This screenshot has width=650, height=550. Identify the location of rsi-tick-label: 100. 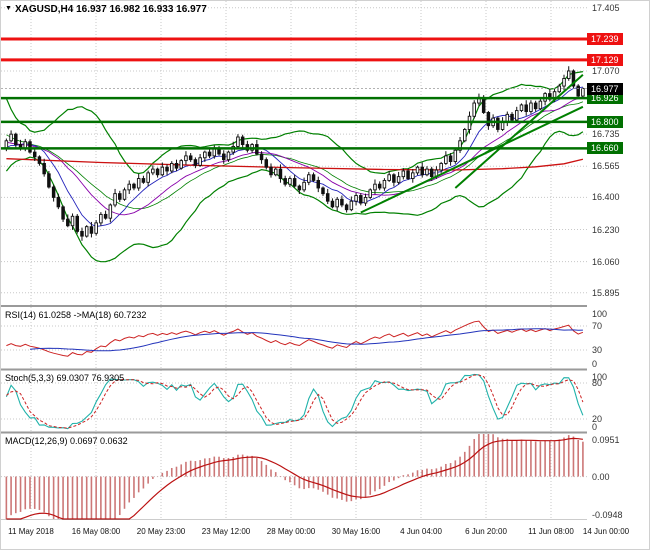
(600, 314).